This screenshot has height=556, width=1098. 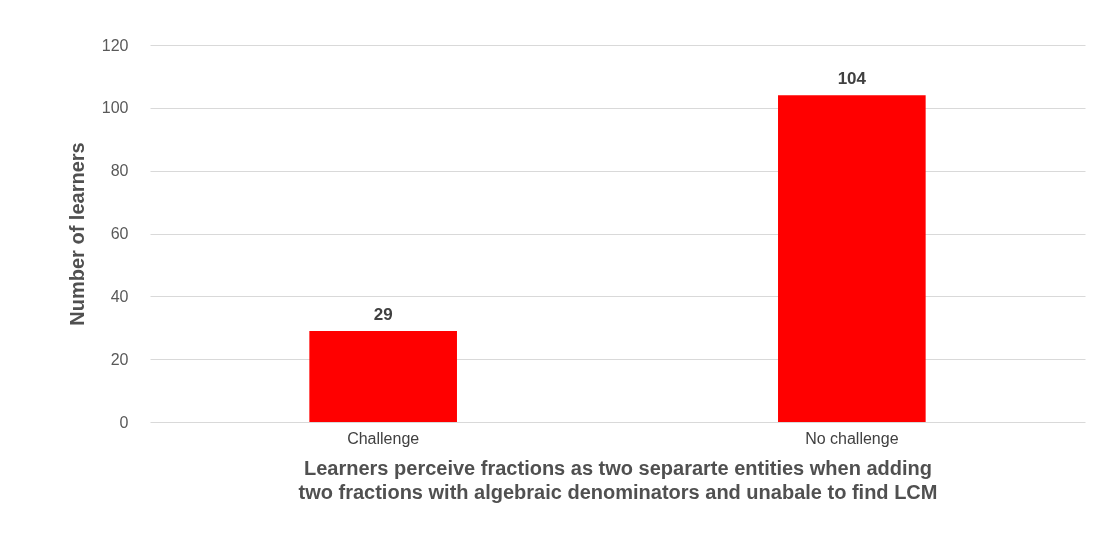 I want to click on y-tick-label: 20, so click(x=119, y=359).